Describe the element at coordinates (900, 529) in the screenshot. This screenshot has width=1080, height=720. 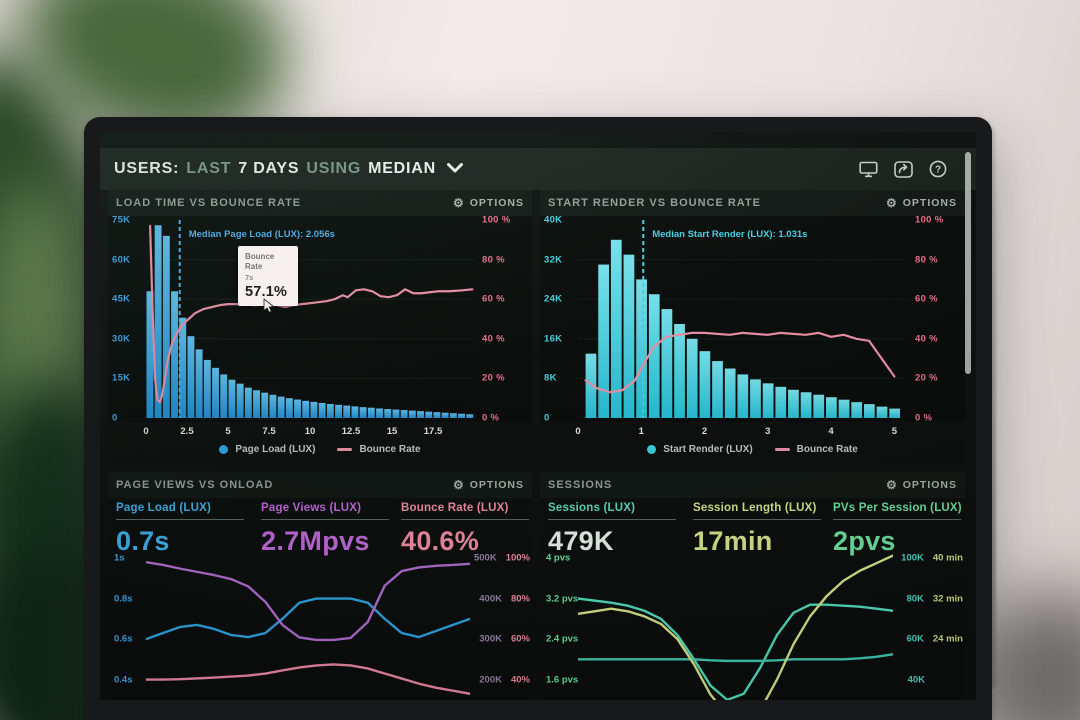
I see `metric-pvs-per-session: PVs Per Session (LUX) 2pvs` at that location.